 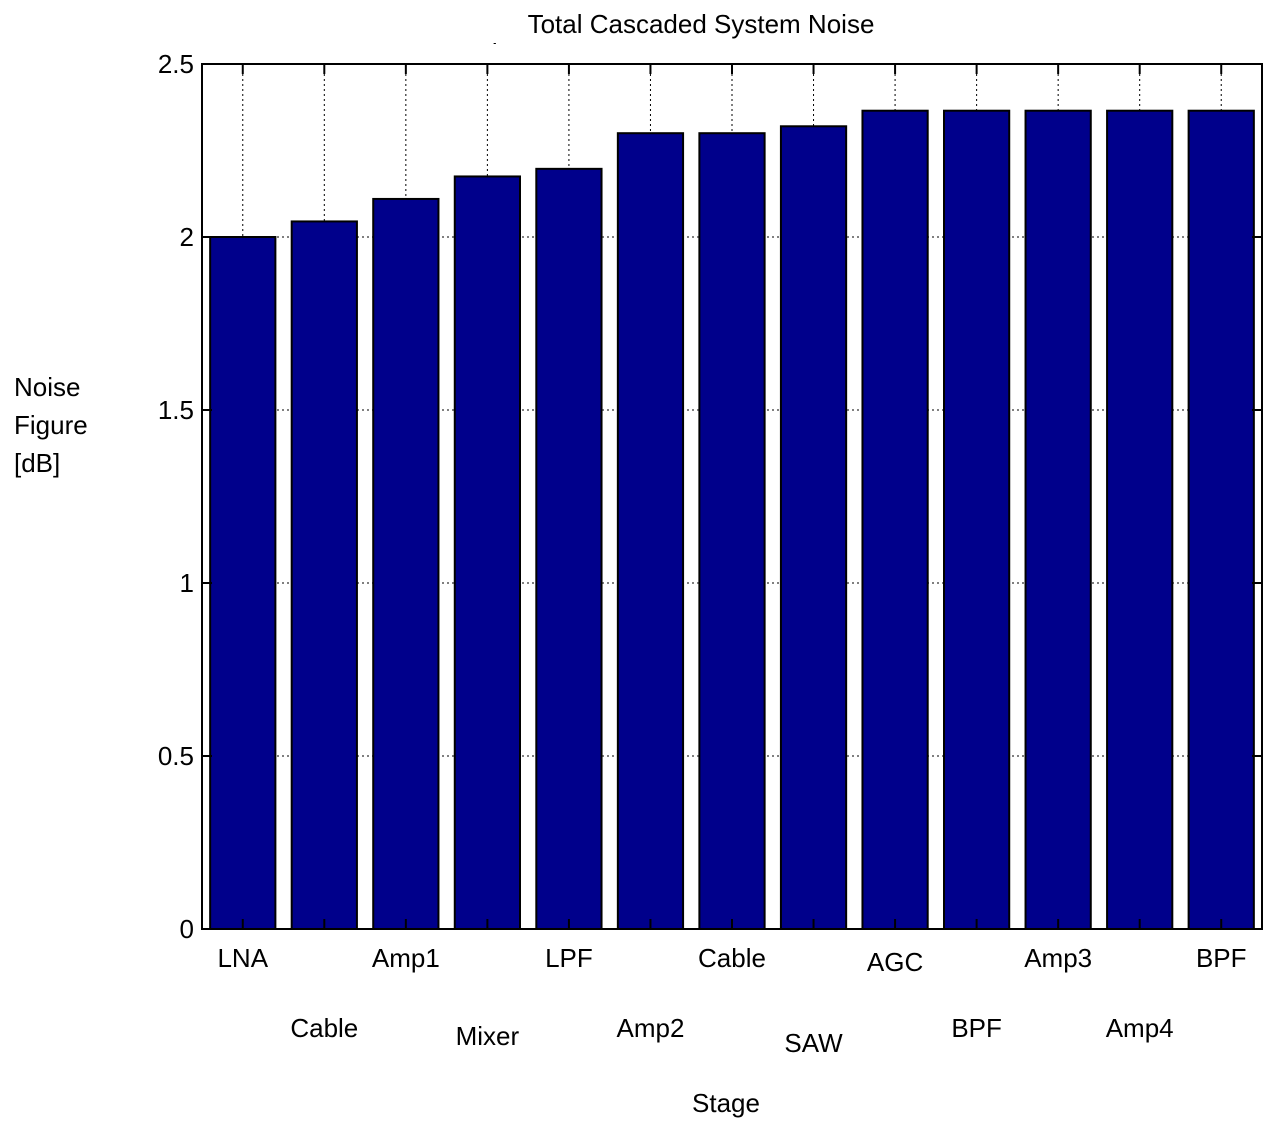 What do you see at coordinates (726, 1103) in the screenshot?
I see `x-axis-label: Stage` at bounding box center [726, 1103].